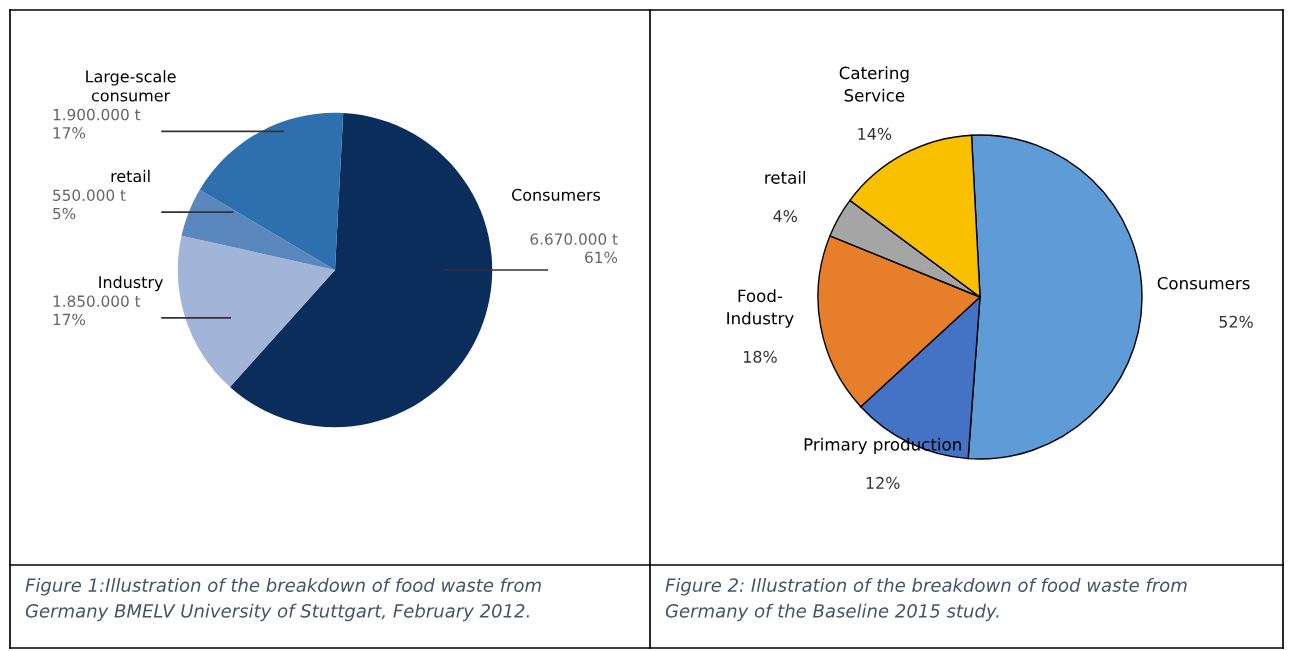  I want to click on slice-label: Catering Service, so click(874, 84).